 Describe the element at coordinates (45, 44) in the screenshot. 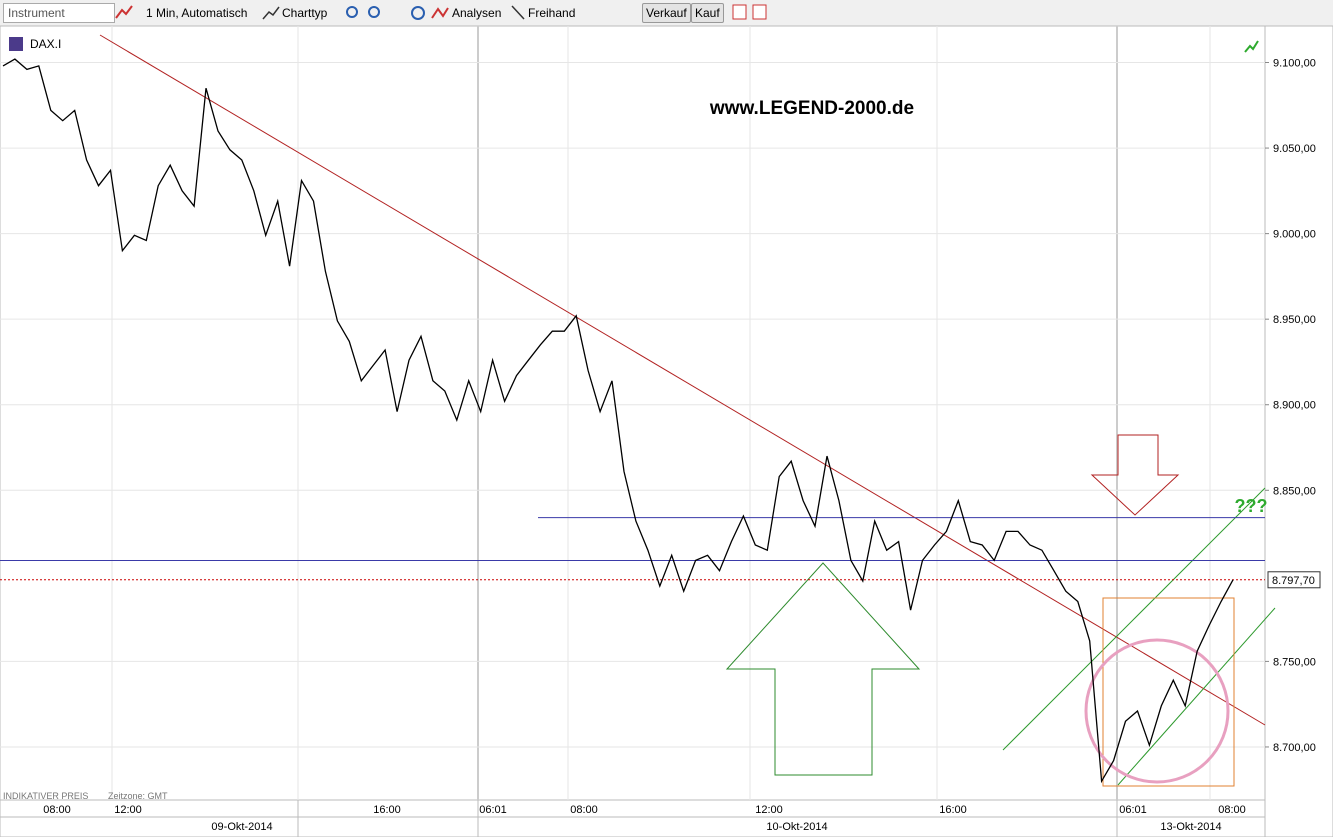

I see `symbol: DAX.I` at that location.